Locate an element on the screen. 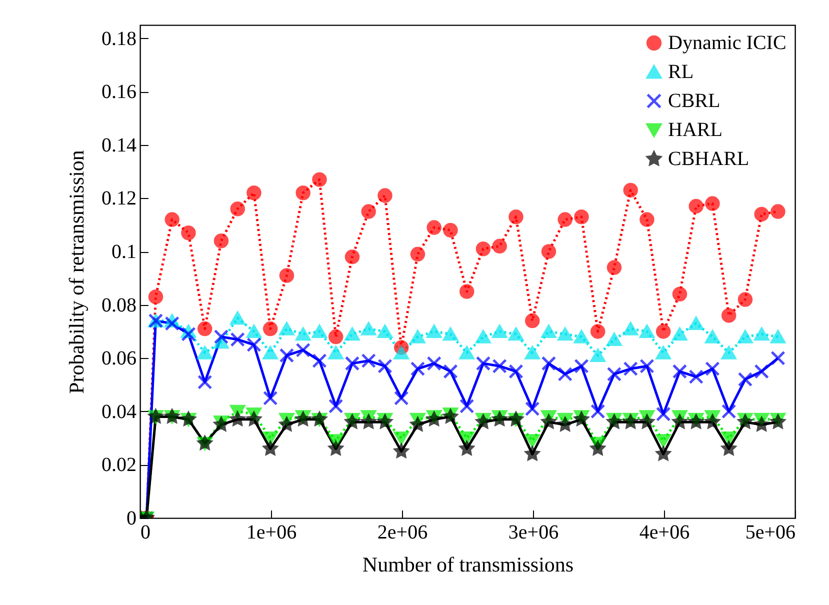 The width and height of the screenshot is (829, 605). x-axis-title: Number of transmissions is located at coordinates (468, 564).